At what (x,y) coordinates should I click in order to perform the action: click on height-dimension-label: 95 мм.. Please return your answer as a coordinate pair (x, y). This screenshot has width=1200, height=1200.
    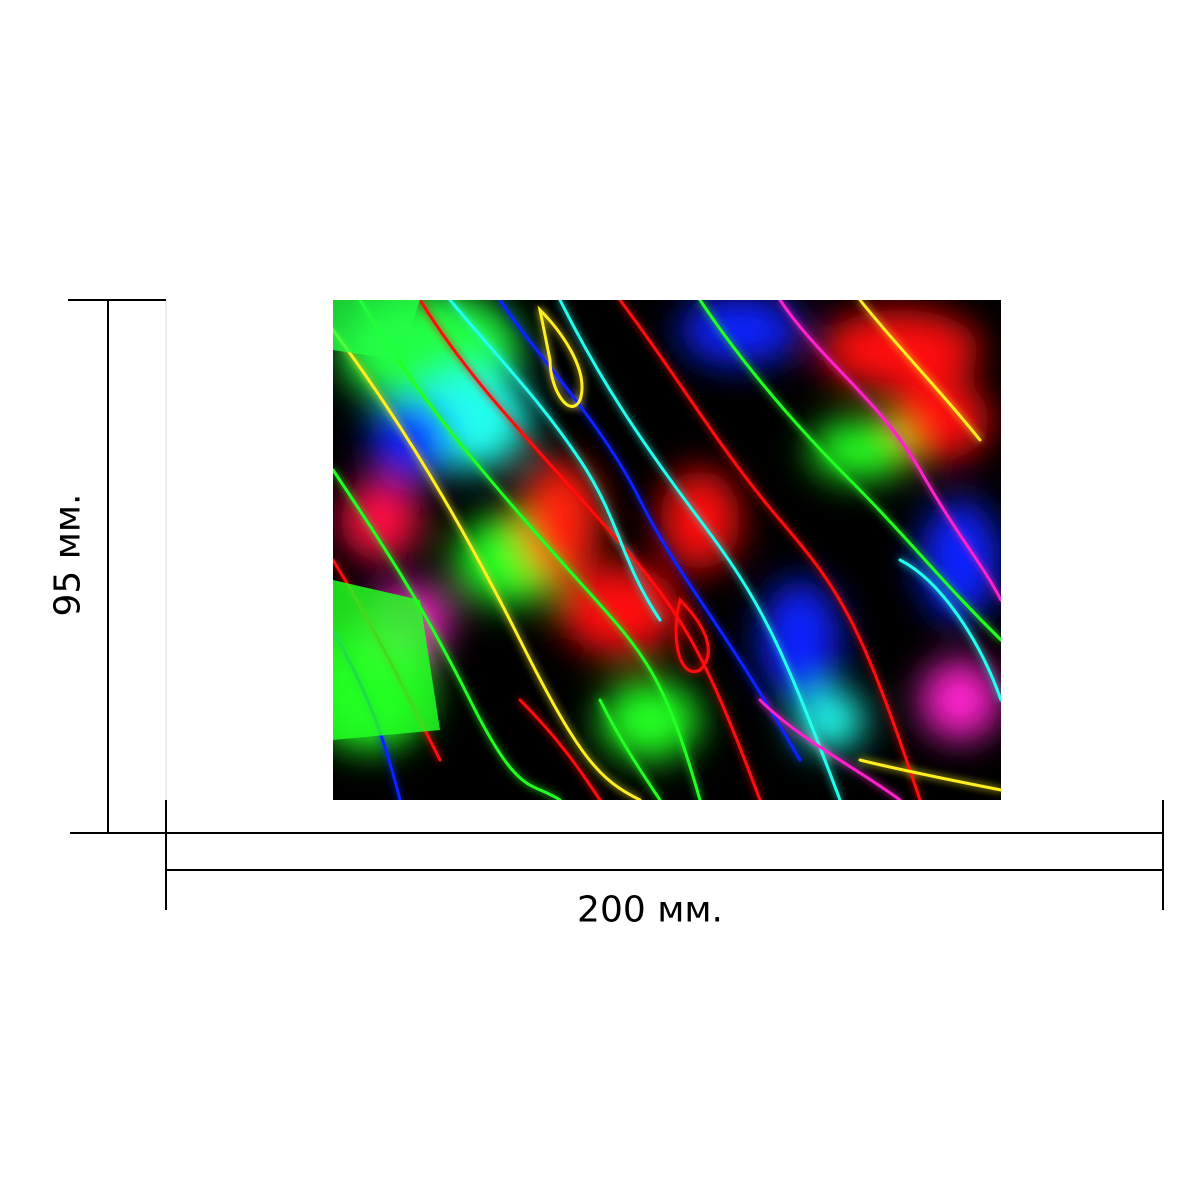
    Looking at the image, I should click on (68, 555).